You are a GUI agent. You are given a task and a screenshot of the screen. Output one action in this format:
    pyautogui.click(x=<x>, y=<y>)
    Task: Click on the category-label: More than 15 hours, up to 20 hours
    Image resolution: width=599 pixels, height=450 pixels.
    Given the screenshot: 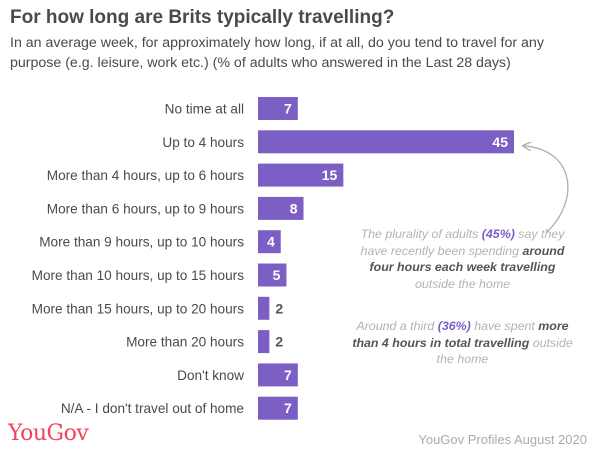 What is the action you would take?
    pyautogui.click(x=138, y=308)
    